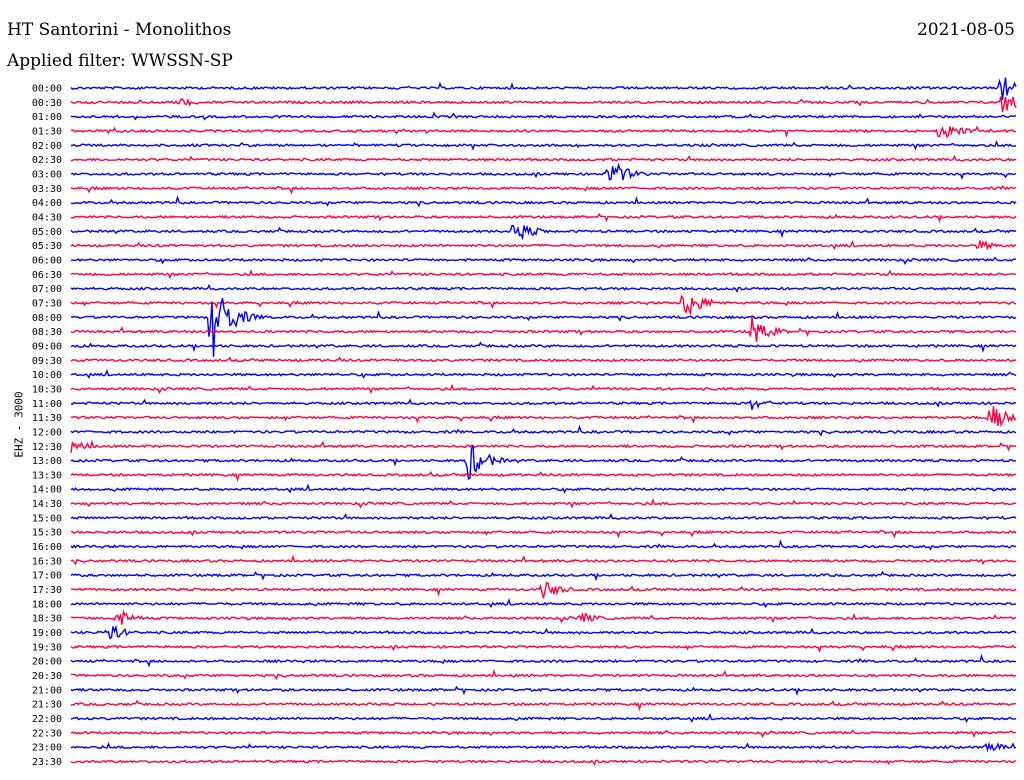 This screenshot has height=780, width=1024. What do you see at coordinates (47, 103) in the screenshot?
I see `tick-label: 00:30` at bounding box center [47, 103].